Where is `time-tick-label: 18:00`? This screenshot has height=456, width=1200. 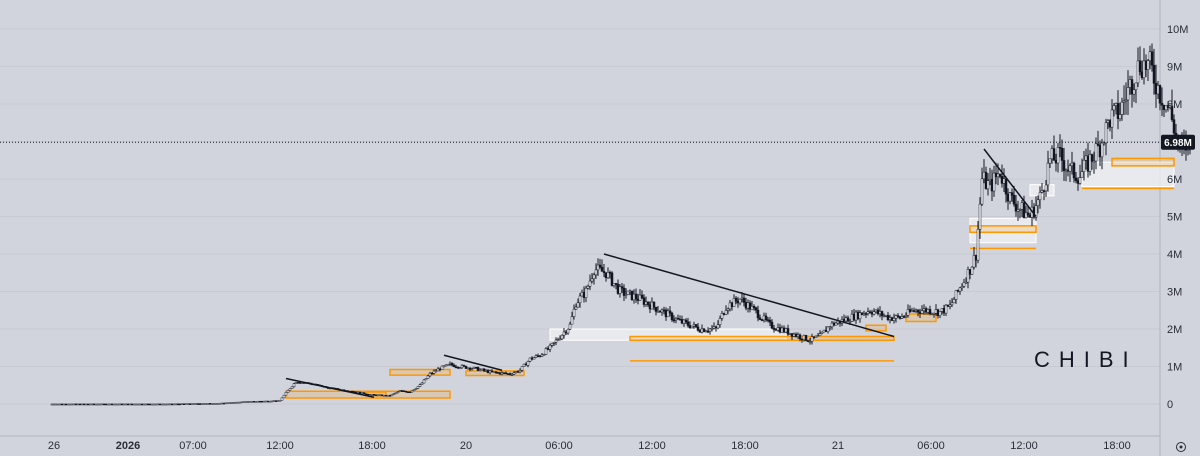 time-tick-label: 18:00 is located at coordinates (1117, 446).